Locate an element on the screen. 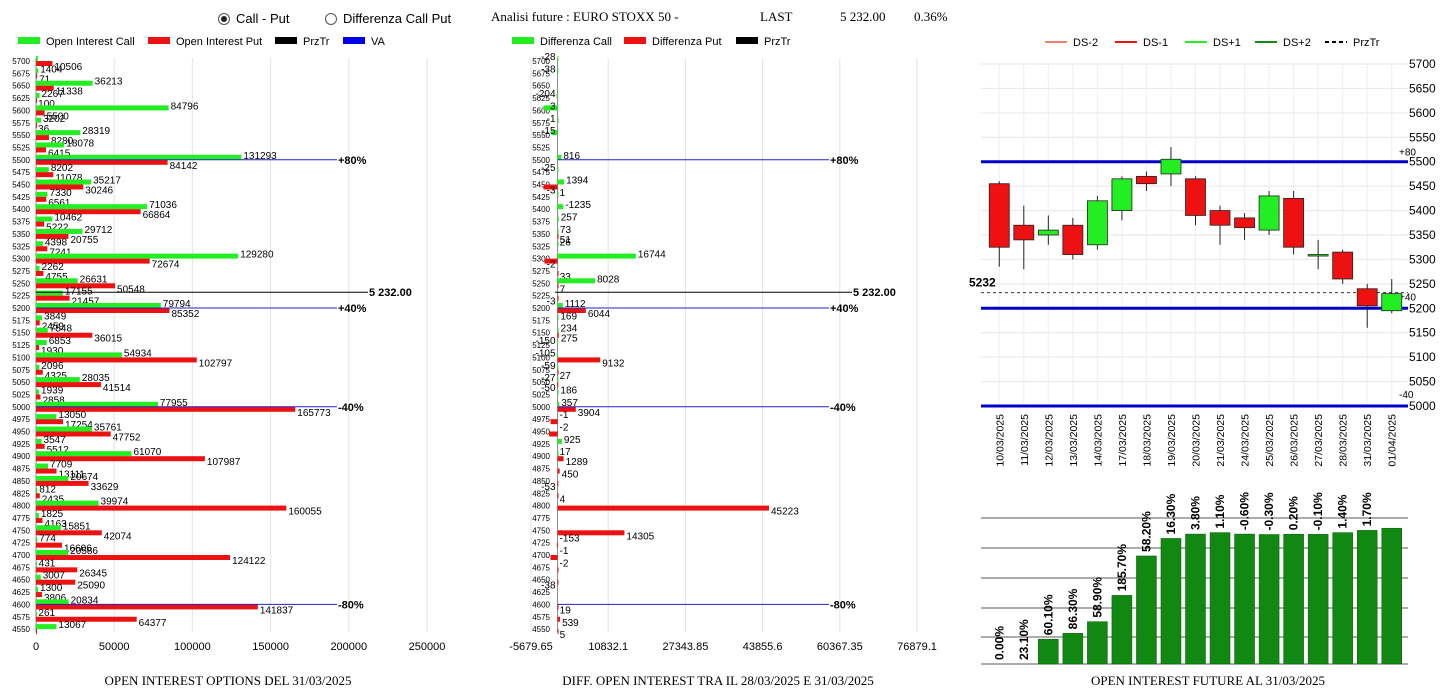  diff-call-value: -59 is located at coordinates (548, 366).